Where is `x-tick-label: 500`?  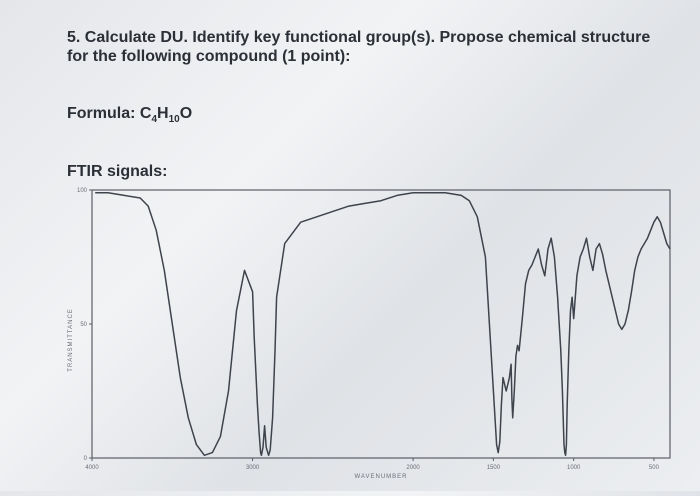
x-tick-label: 500 is located at coordinates (654, 468).